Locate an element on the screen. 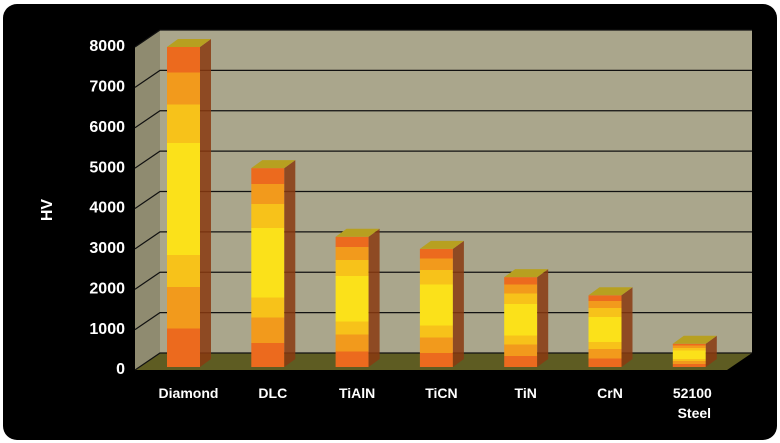  x-tick-label: CrN is located at coordinates (610, 393).